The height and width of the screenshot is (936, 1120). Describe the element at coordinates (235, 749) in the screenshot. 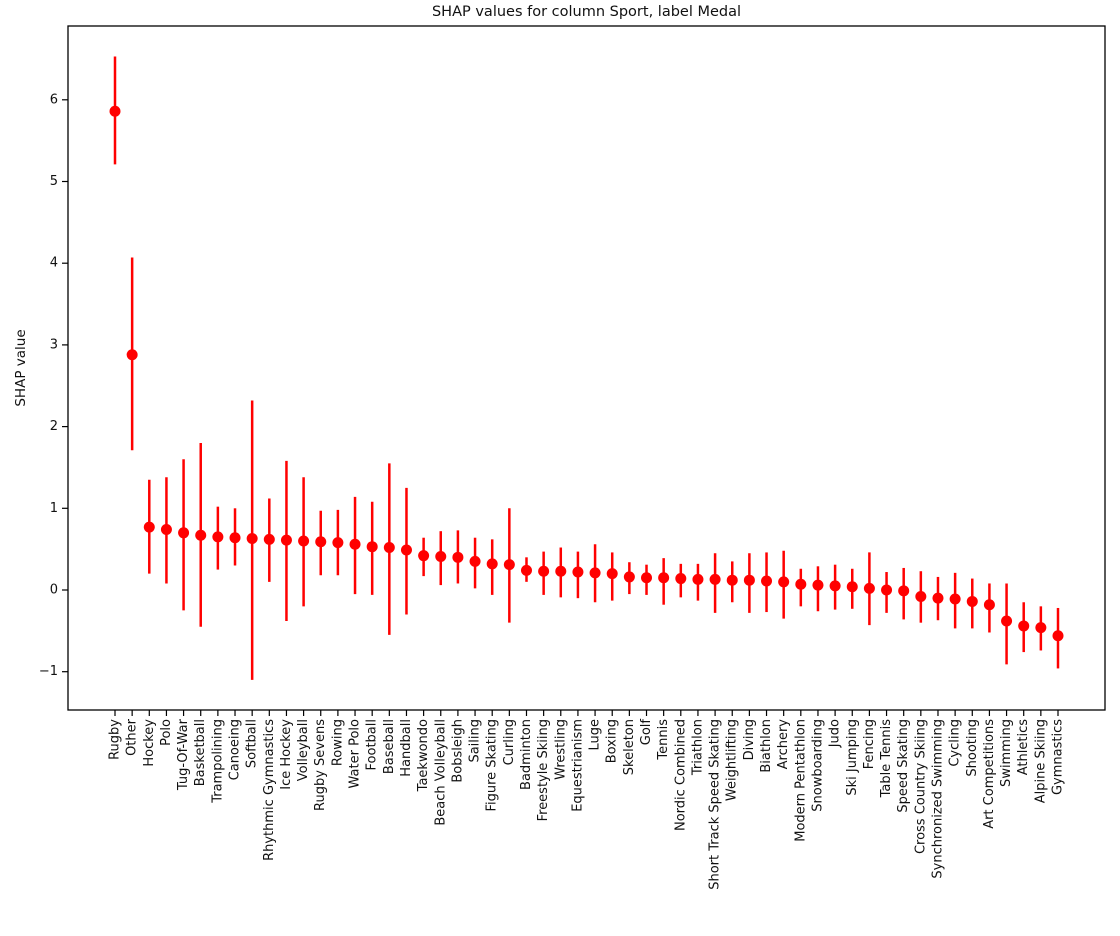

I see `x-tick-label: Canoeing` at that location.